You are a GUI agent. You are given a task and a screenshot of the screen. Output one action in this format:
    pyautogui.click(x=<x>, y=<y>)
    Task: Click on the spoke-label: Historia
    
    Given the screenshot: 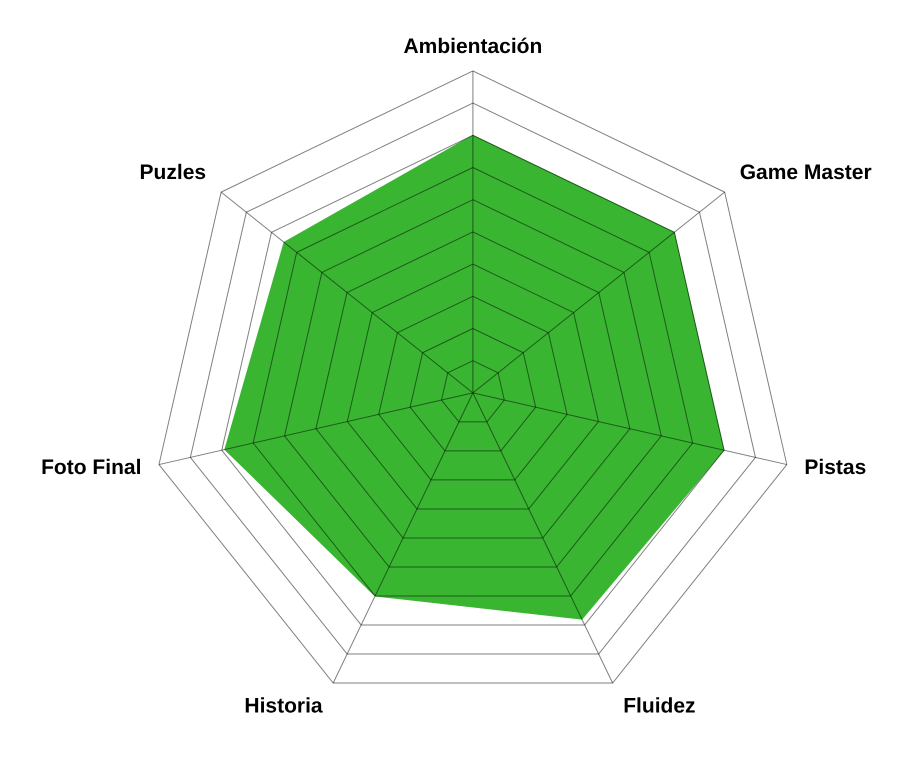 What is the action you would take?
    pyautogui.click(x=283, y=706)
    